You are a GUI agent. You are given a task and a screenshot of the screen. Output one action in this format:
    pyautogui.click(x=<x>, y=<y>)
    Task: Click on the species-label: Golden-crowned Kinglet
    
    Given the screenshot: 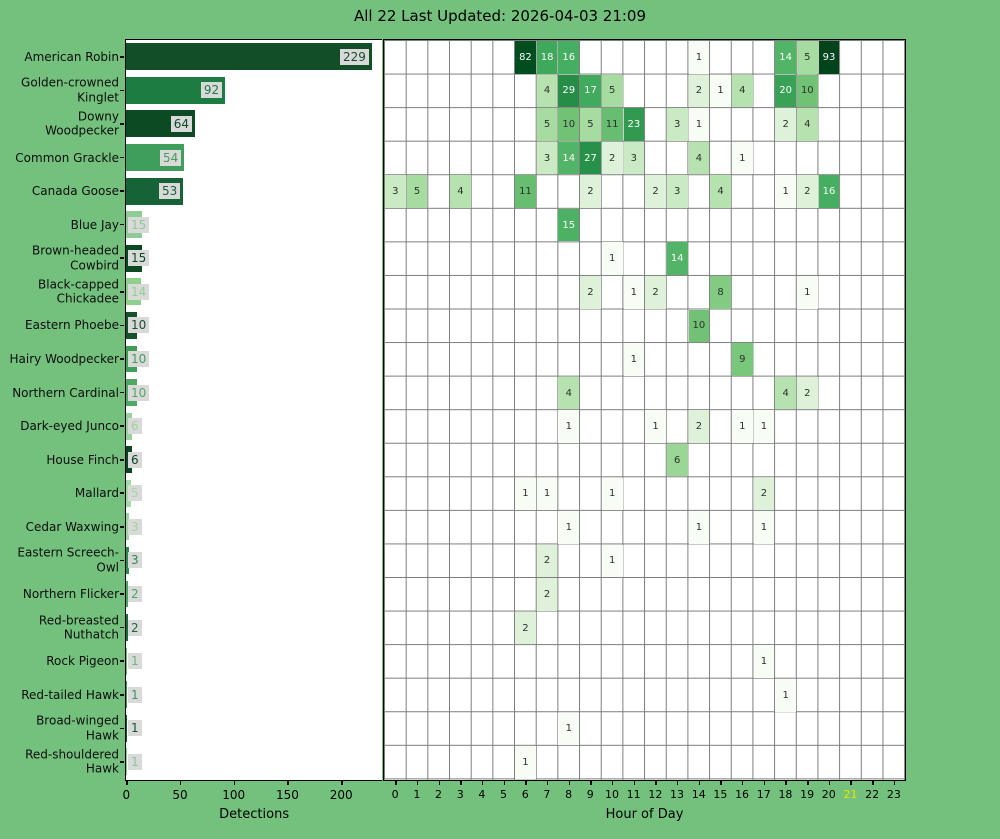 What is the action you would take?
    pyautogui.click(x=70, y=90)
    